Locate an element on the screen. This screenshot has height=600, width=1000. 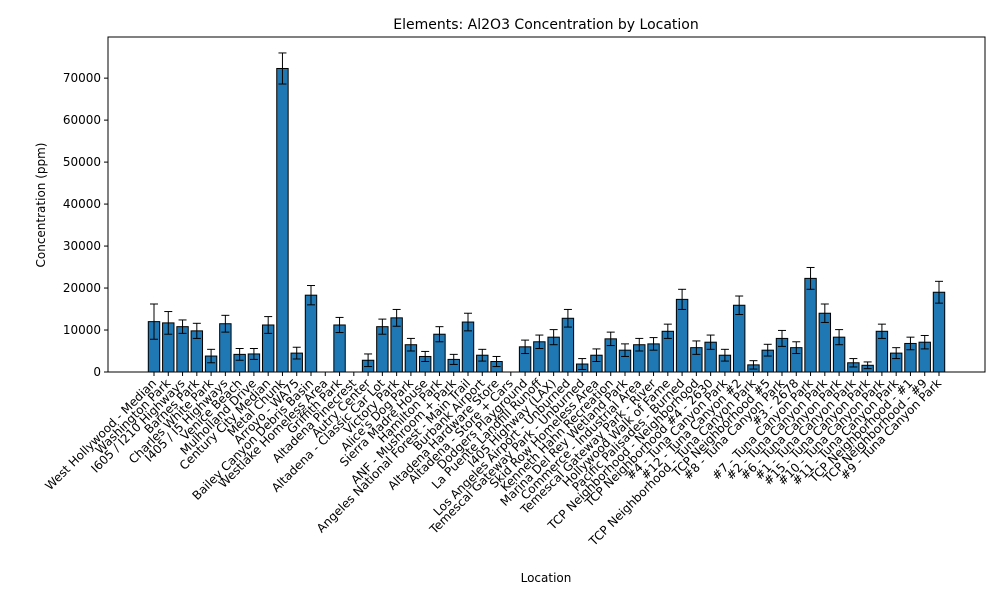
y-tick-label: 40000 is located at coordinates (82, 204).